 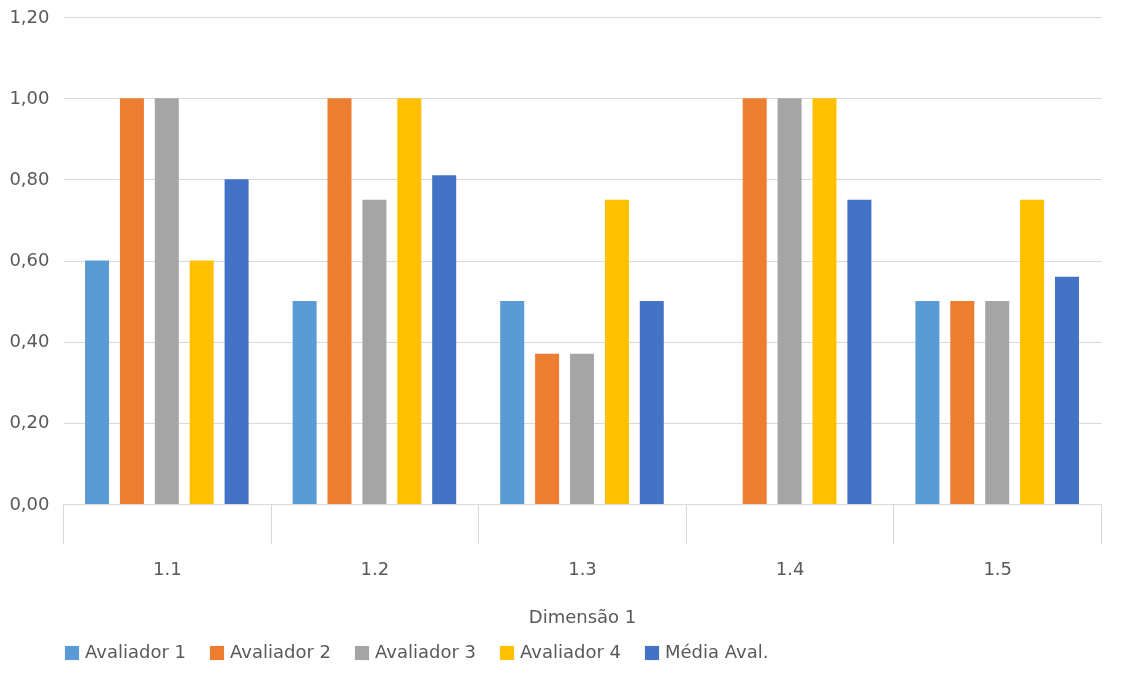 What do you see at coordinates (29, 259) in the screenshot?
I see `y-tick-label: 0,60` at bounding box center [29, 259].